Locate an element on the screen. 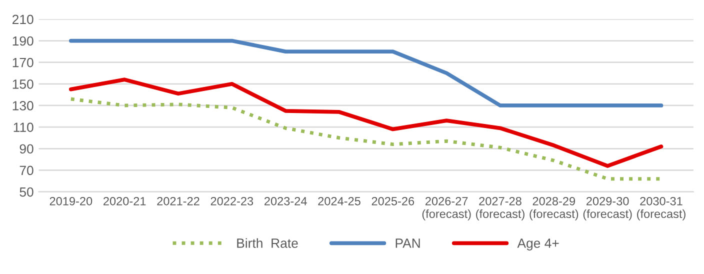 The height and width of the screenshot is (274, 704). y-tick-label: 70 is located at coordinates (27, 171).